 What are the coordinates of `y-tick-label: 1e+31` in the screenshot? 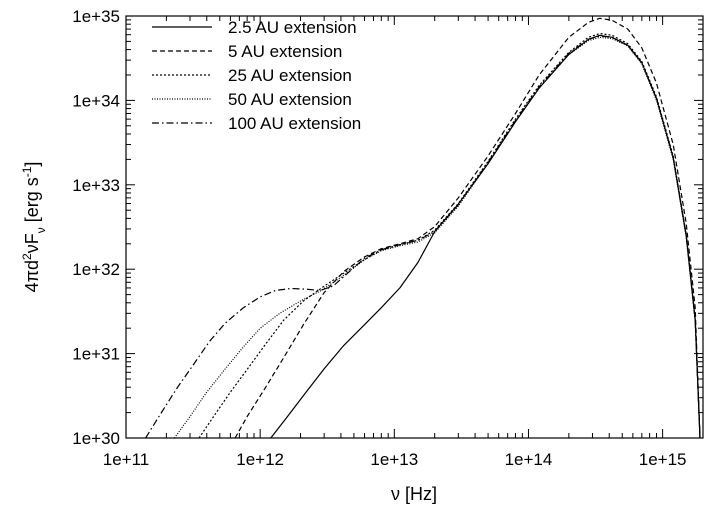 It's located at (96, 354).